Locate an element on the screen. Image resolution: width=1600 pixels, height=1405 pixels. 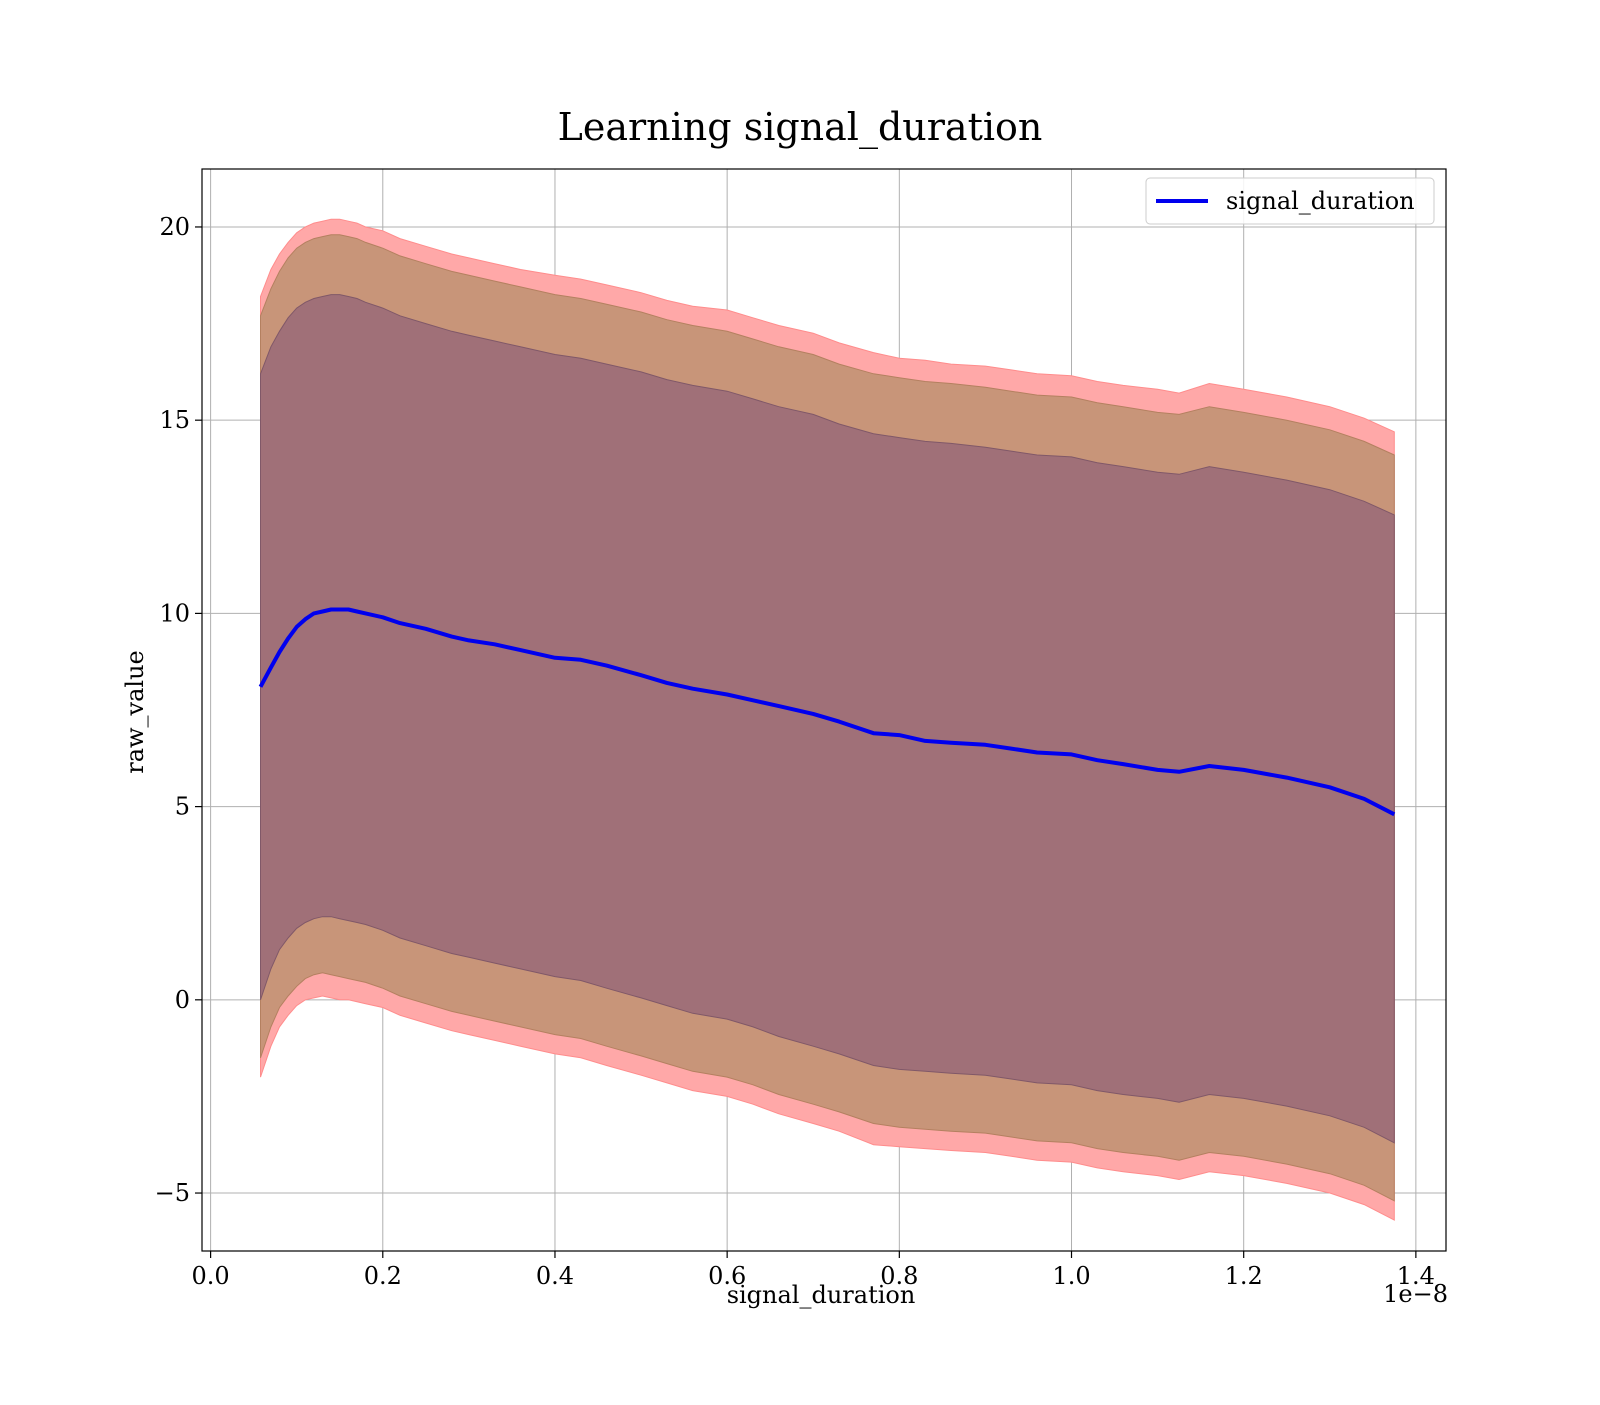
chart-title: Learning signal_duration is located at coordinates (800, 127).